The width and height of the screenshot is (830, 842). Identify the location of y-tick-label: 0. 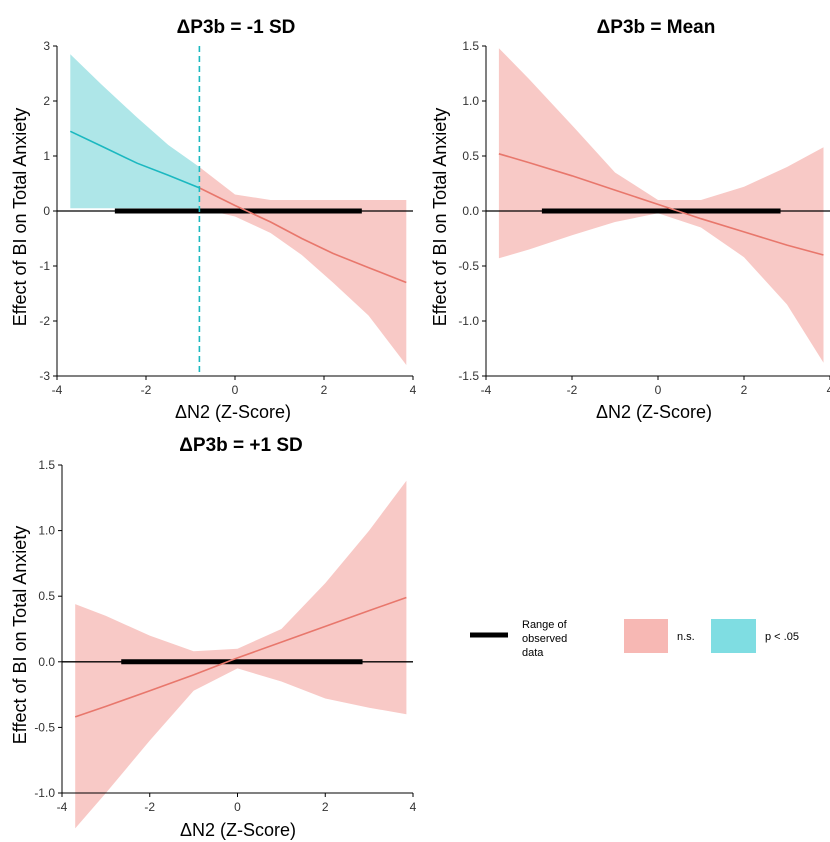
(46, 211).